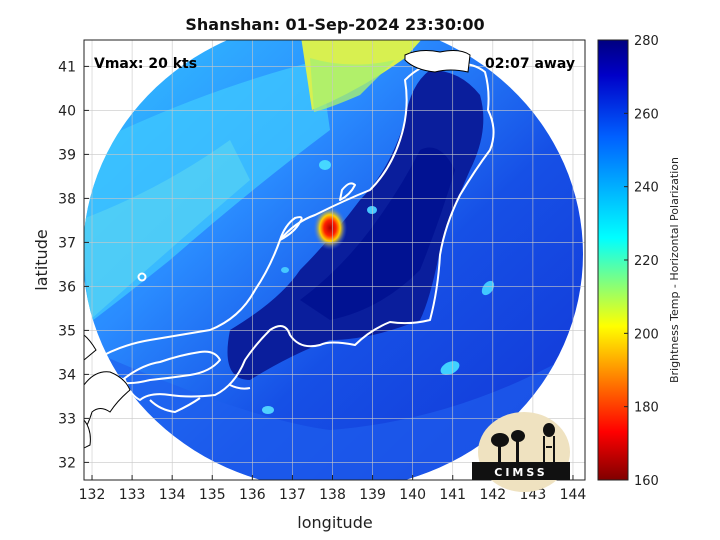  I want to click on y-tick-label: 38, so click(67, 199).